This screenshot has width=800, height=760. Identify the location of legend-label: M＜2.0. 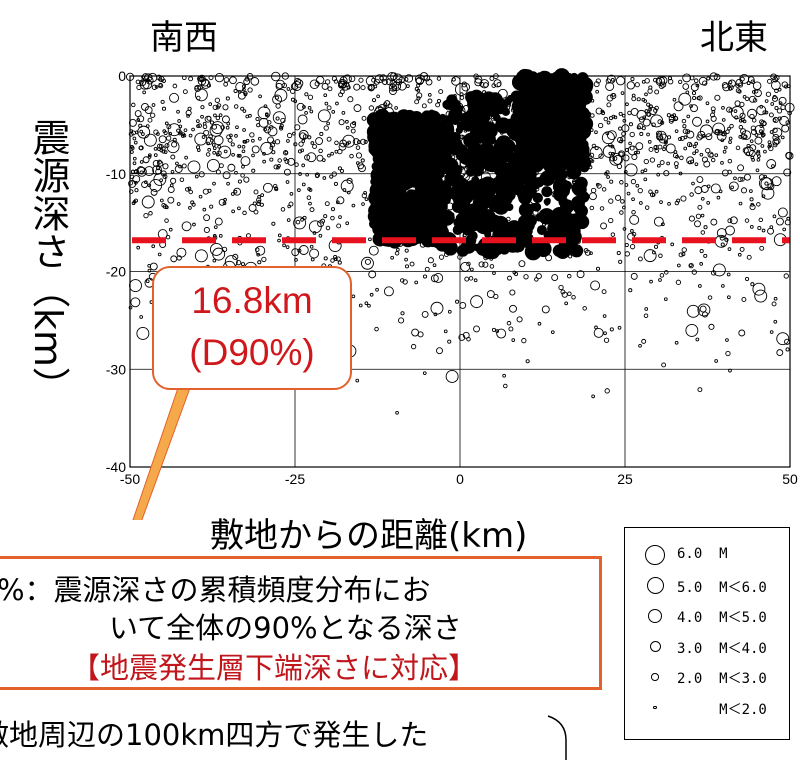
(722, 709).